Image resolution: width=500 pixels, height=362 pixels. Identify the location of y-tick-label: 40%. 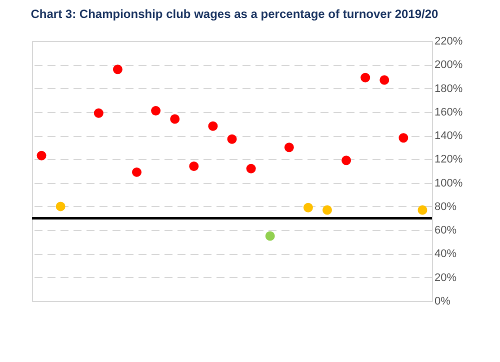
(445, 254).